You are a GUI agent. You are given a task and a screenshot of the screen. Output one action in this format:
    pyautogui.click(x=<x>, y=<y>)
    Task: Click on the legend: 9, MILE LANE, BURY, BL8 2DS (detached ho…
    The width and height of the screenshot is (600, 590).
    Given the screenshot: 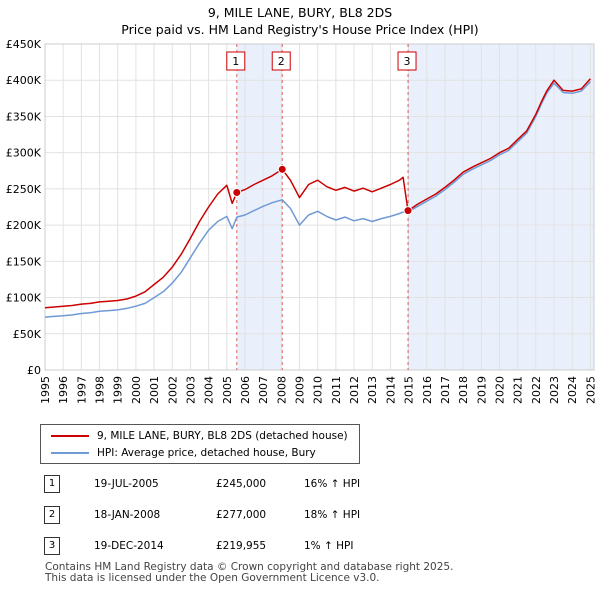 What is the action you would take?
    pyautogui.click(x=200, y=444)
    